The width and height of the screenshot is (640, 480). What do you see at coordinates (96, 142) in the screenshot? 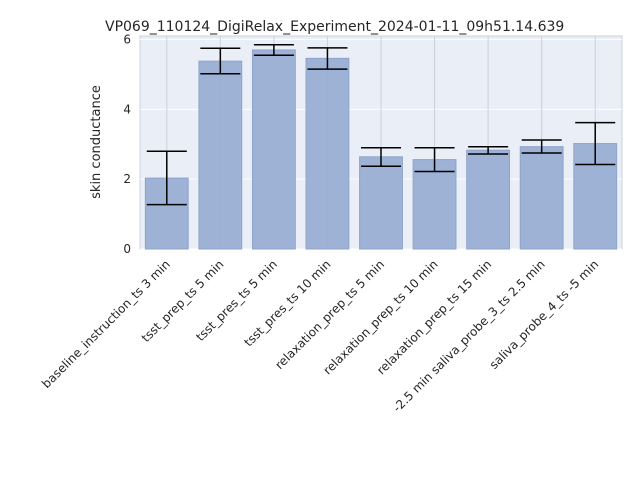
I see `y-axis-label: skin conductance` at bounding box center [96, 142].